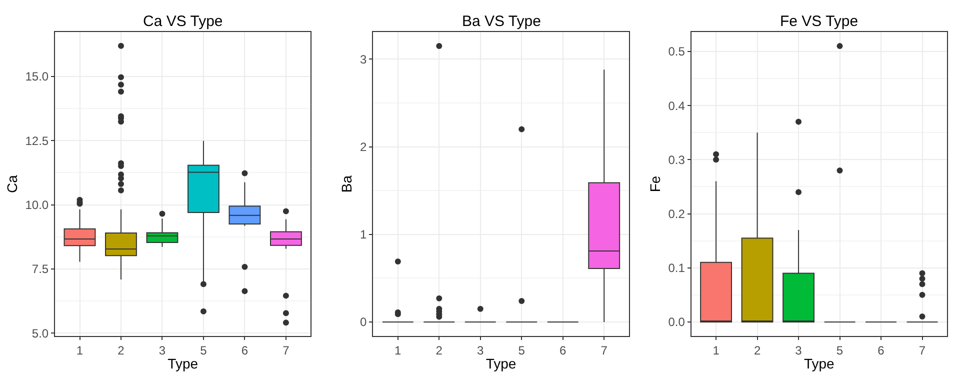 Image resolution: width=957 pixels, height=378 pixels. What do you see at coordinates (183, 21) in the screenshot?
I see `chart-title: Ca VS Type` at bounding box center [183, 21].